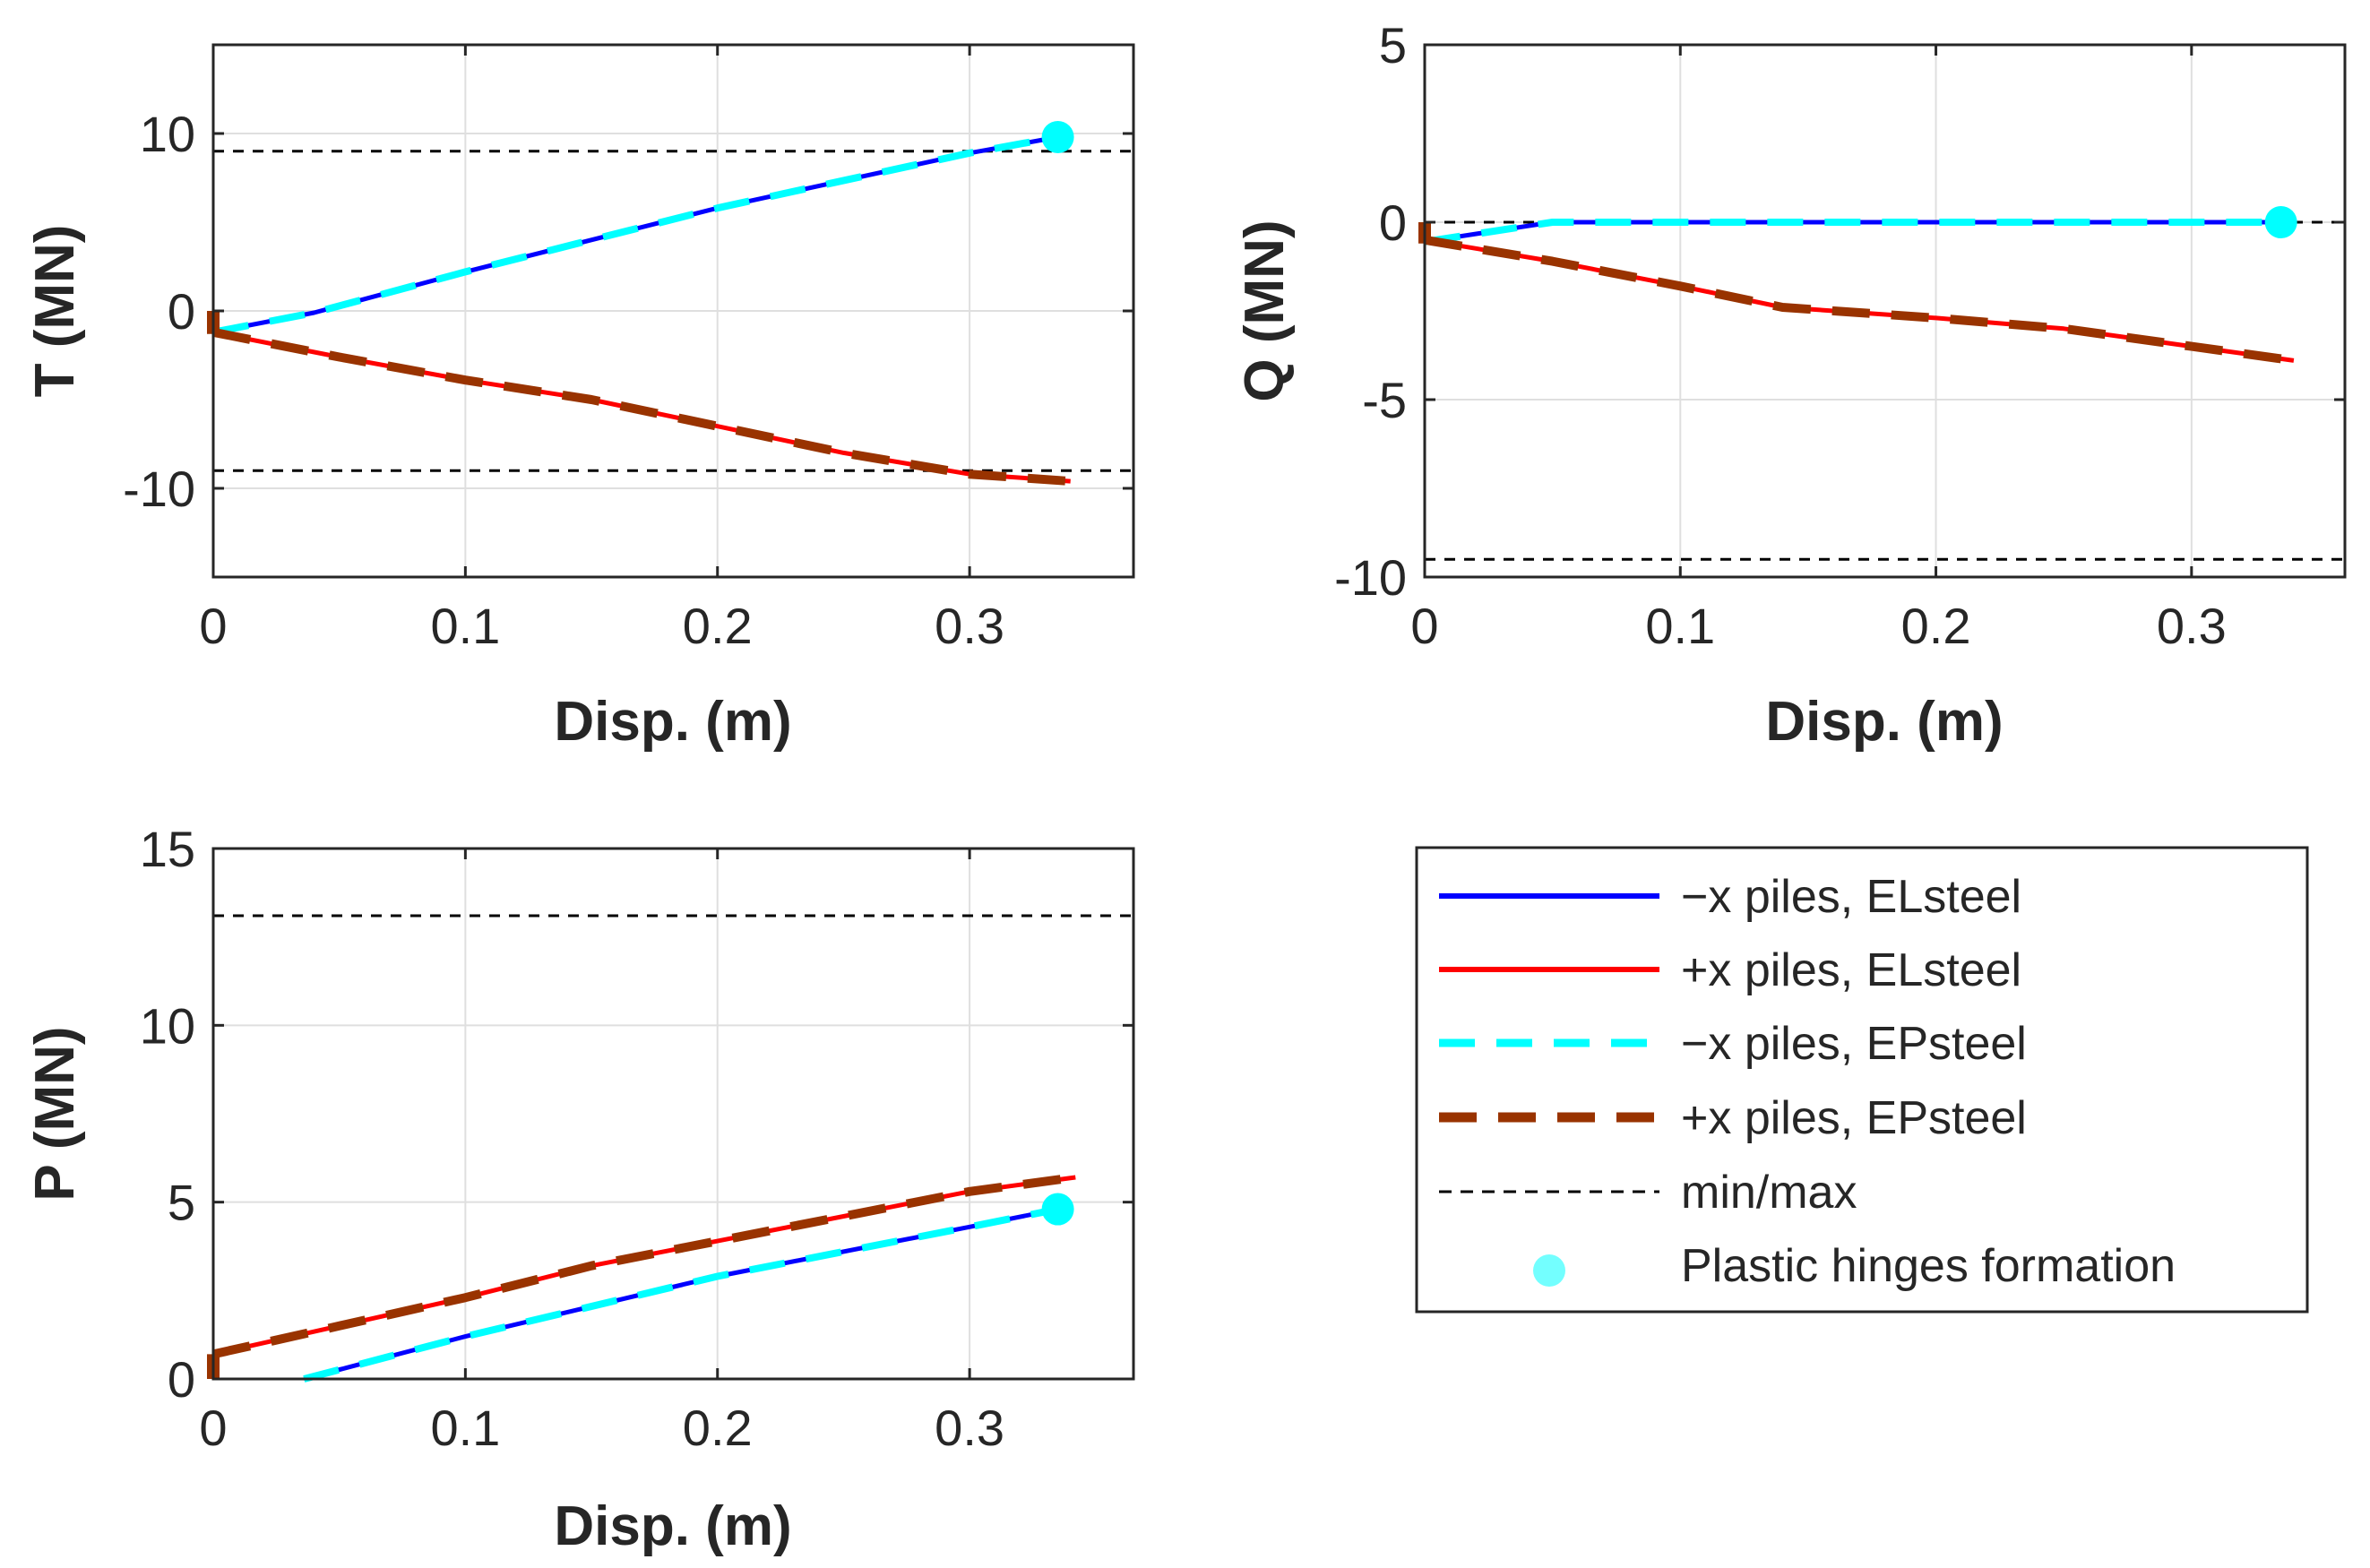 Image resolution: width=2370 pixels, height=1568 pixels. Describe the element at coordinates (1854, 1118) in the screenshot. I see `legend-label: +x piles, EPsteel` at that location.